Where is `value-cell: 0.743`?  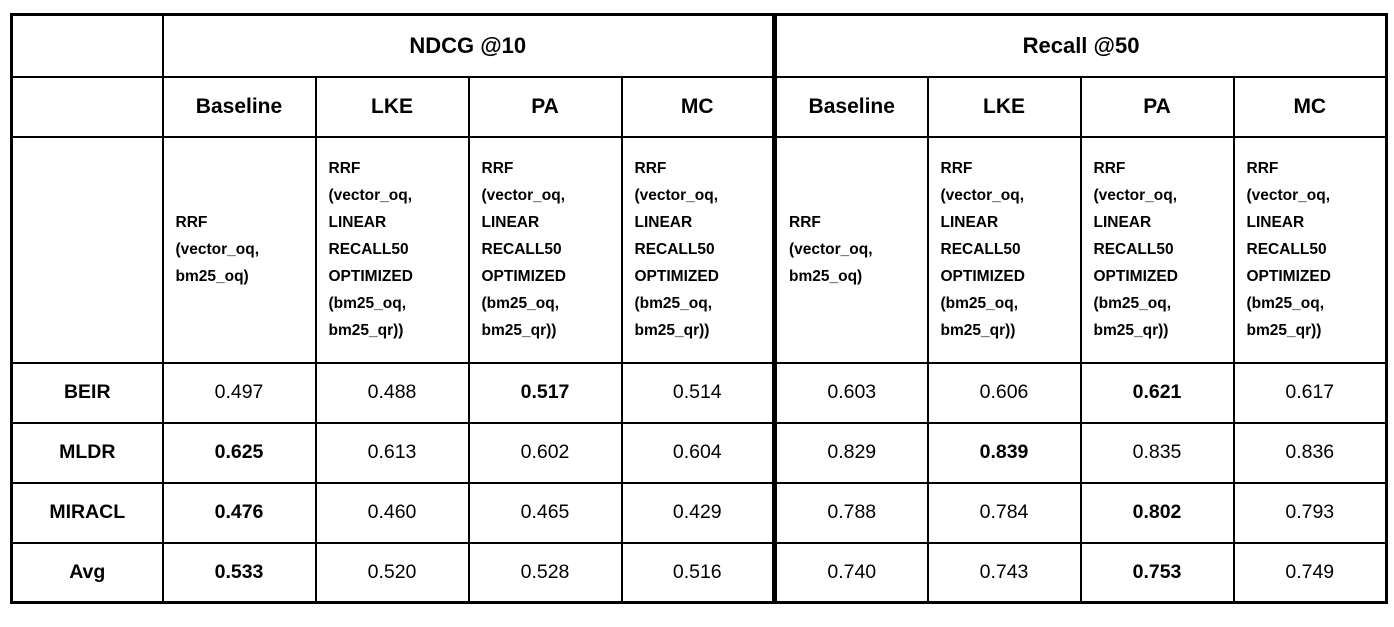
value-cell: 0.743 is located at coordinates (1004, 572).